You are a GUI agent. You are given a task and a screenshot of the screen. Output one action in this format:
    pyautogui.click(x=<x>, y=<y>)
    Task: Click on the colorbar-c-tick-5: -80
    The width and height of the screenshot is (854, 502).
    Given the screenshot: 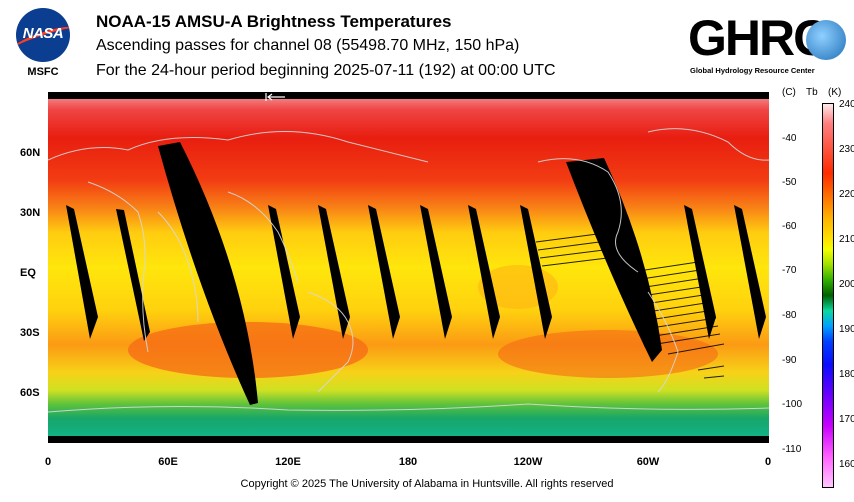 What is the action you would take?
    pyautogui.click(x=789, y=315)
    